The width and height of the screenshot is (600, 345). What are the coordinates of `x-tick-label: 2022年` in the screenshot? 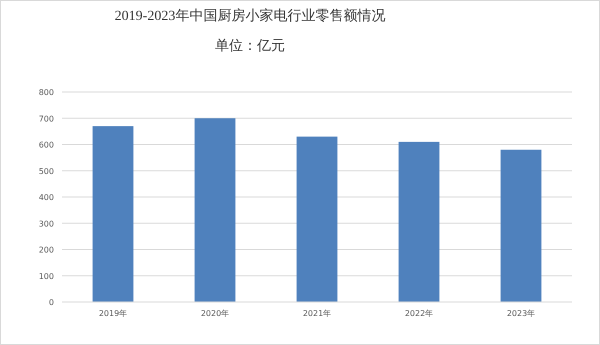 It's located at (419, 313).